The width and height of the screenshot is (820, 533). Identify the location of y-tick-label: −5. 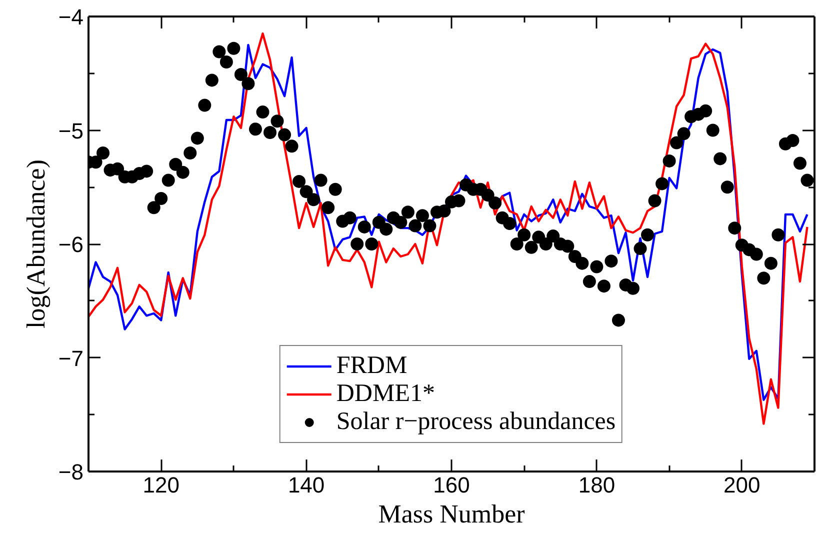
(71, 131).